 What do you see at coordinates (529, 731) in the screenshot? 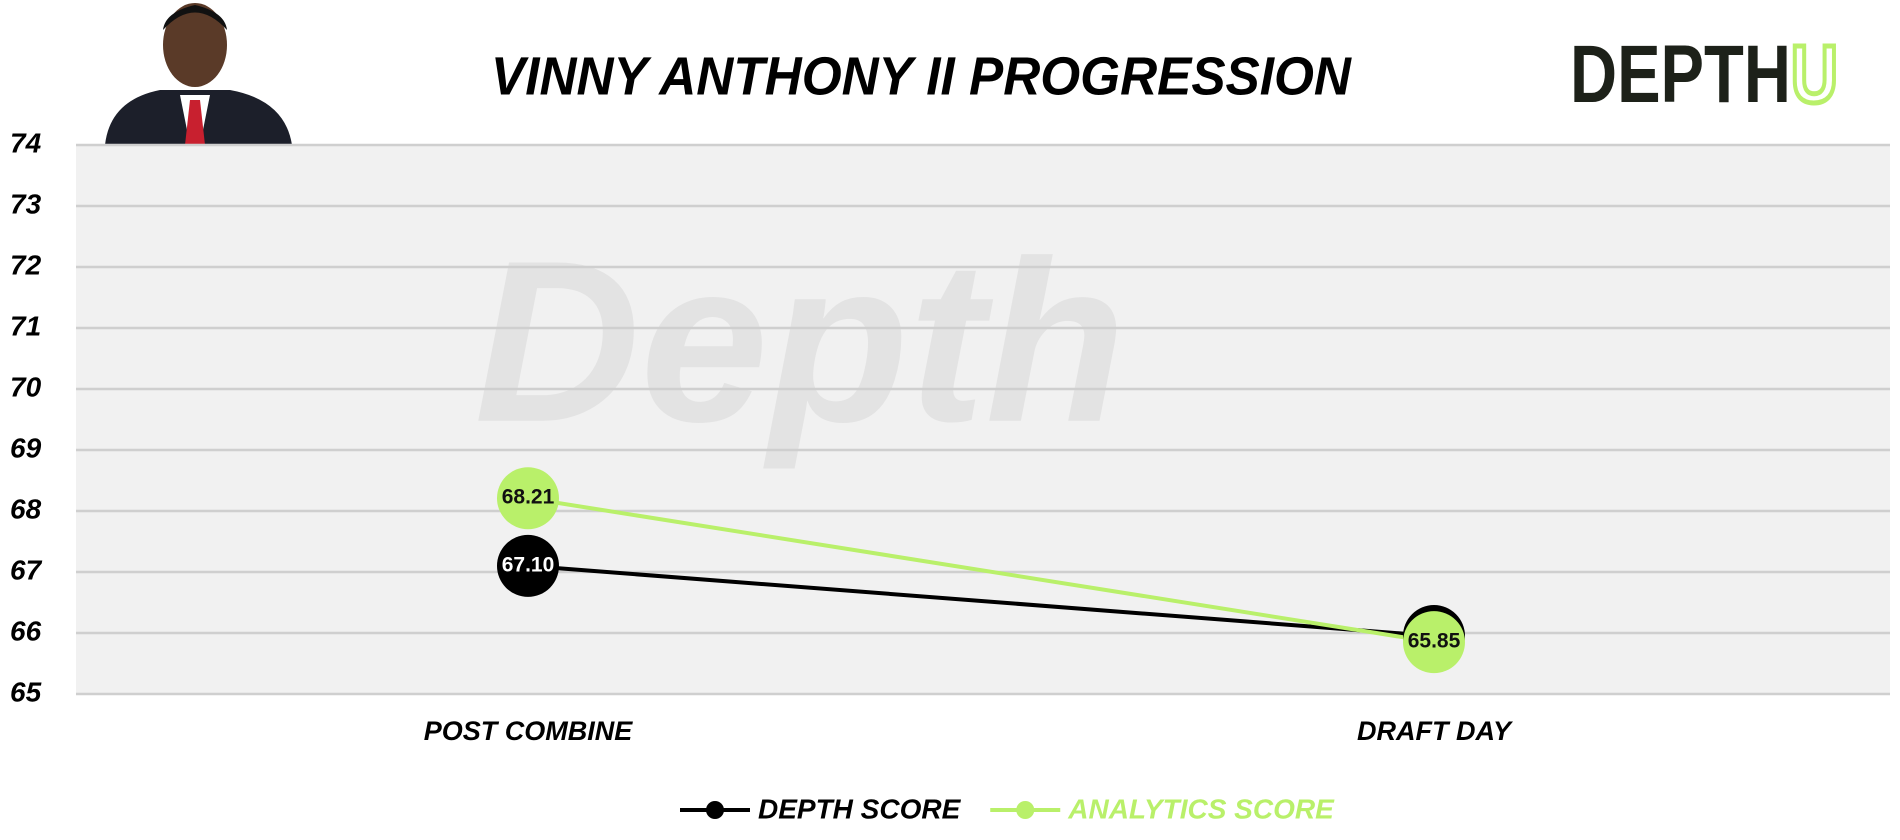
I see `x-tick-label: POST COMBINE` at bounding box center [529, 731].